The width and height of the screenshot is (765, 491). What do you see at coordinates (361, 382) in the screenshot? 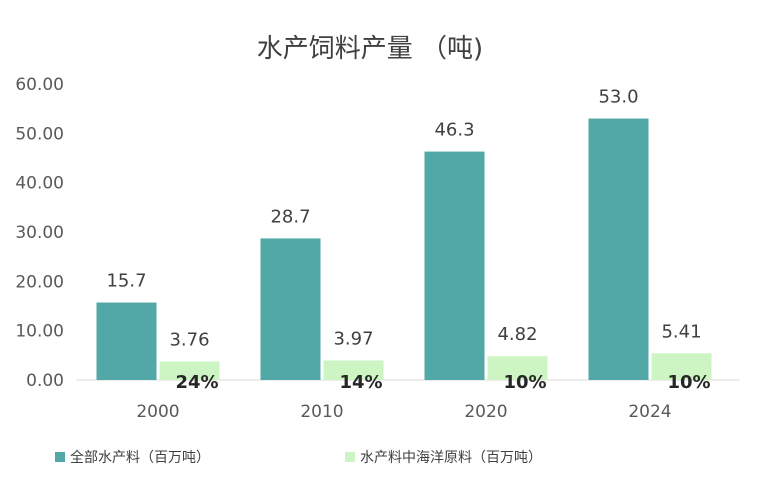
I see `share-label: 14%` at bounding box center [361, 382].